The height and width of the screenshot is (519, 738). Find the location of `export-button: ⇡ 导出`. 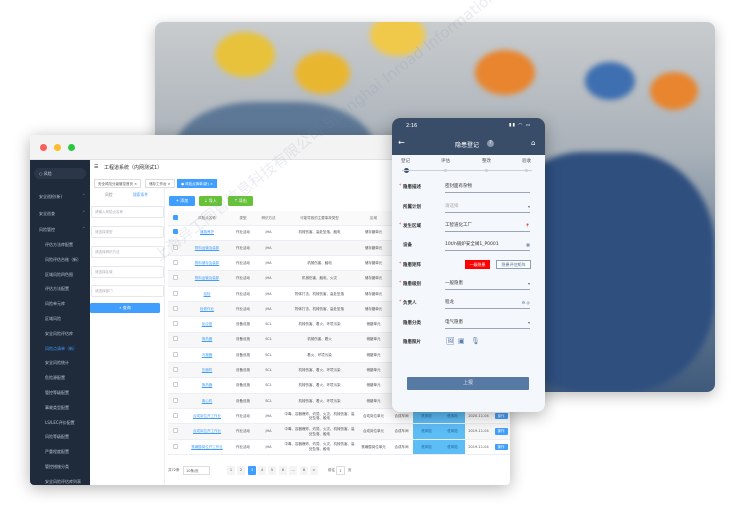

export-button: ⇡ 导出 is located at coordinates (240, 201).